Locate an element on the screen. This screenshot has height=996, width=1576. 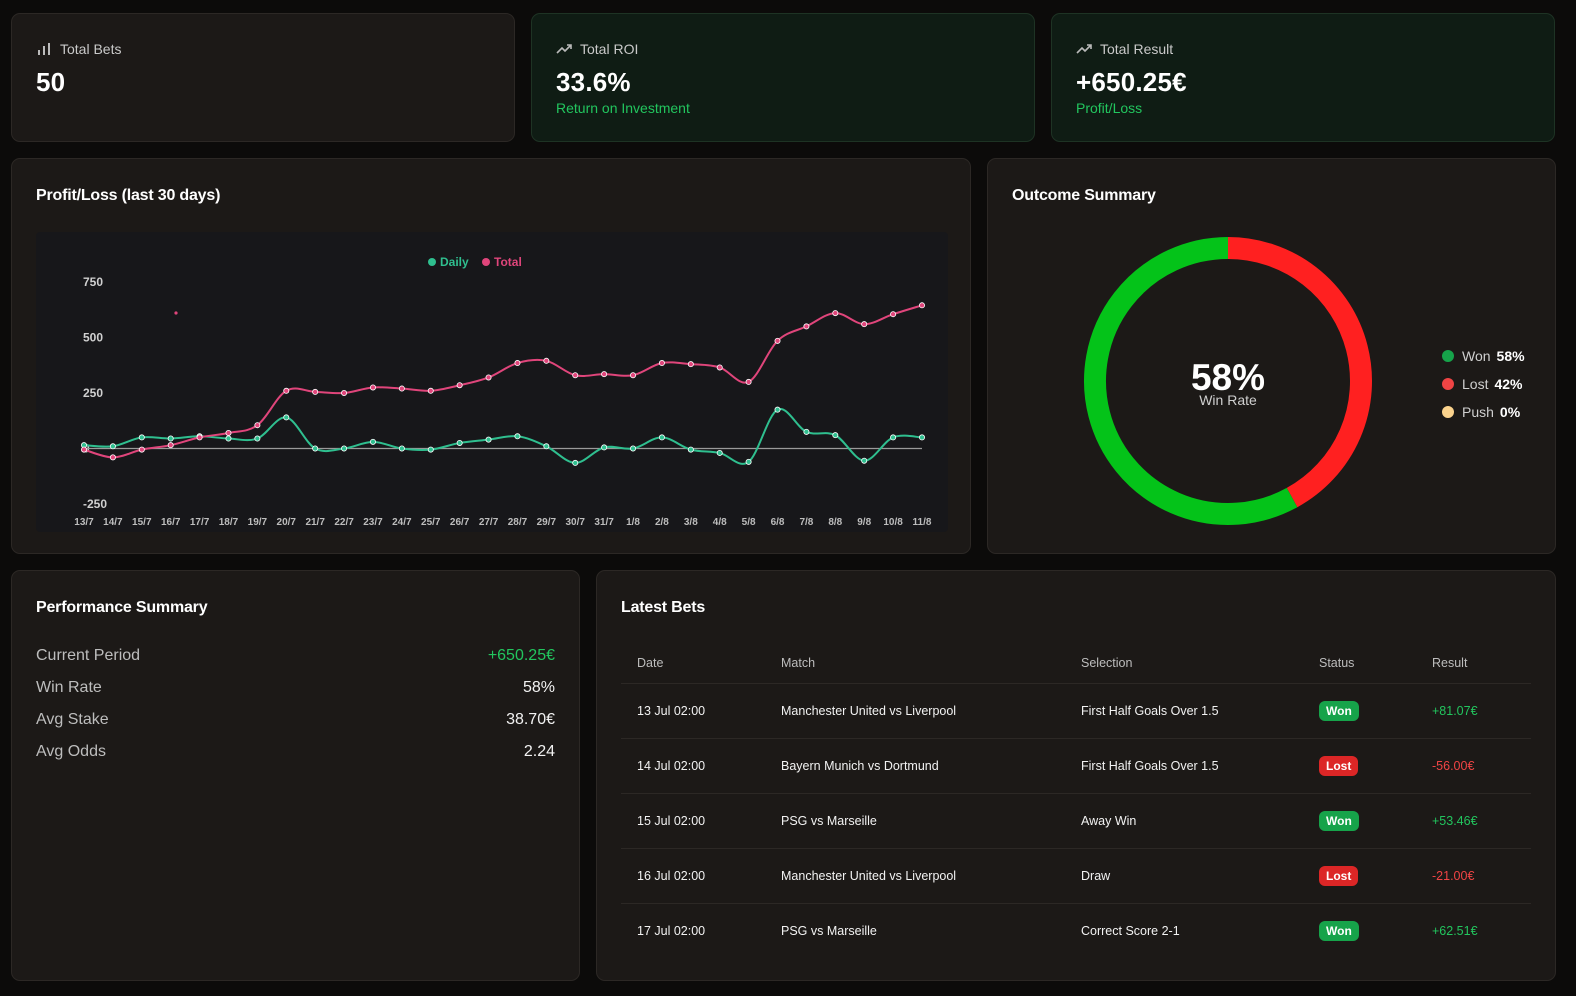
x-tick-label: 21/7 is located at coordinates (315, 522).